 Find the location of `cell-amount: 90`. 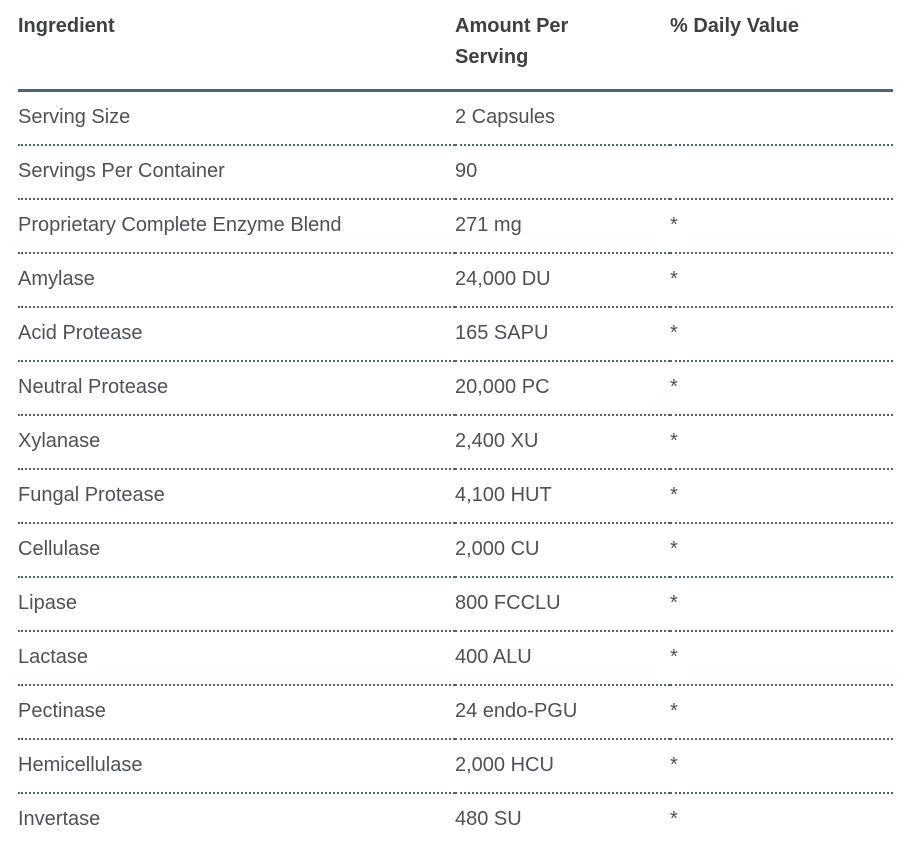

cell-amount: 90 is located at coordinates (562, 172).